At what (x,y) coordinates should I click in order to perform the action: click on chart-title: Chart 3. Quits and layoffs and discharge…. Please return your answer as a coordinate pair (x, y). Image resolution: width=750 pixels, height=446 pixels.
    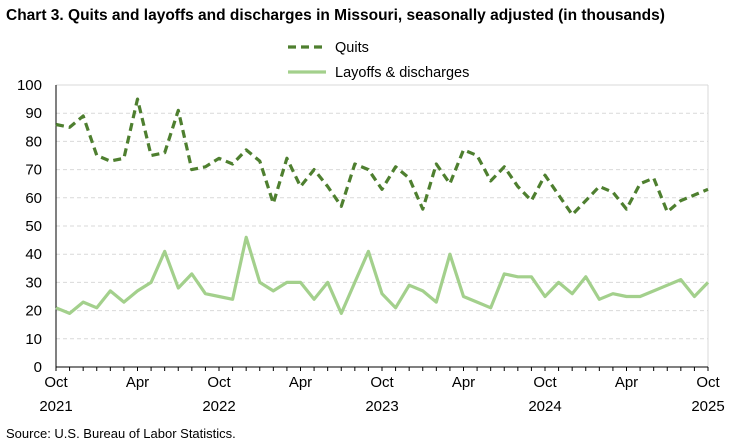
    Looking at the image, I should click on (335, 15).